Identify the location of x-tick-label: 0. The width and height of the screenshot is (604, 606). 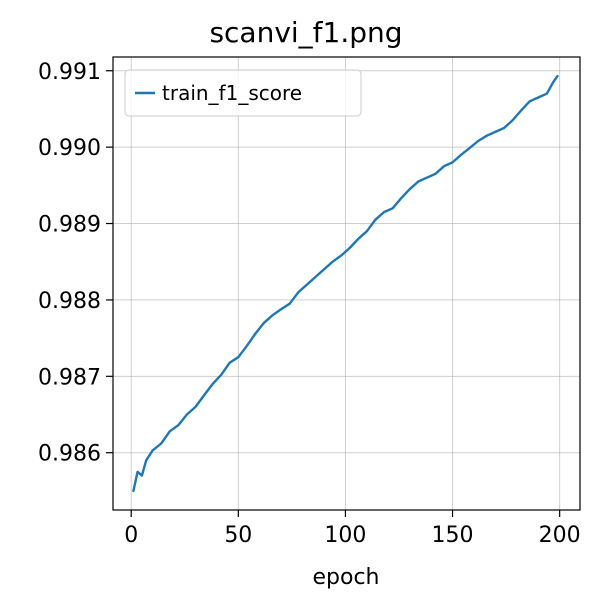
(131, 535).